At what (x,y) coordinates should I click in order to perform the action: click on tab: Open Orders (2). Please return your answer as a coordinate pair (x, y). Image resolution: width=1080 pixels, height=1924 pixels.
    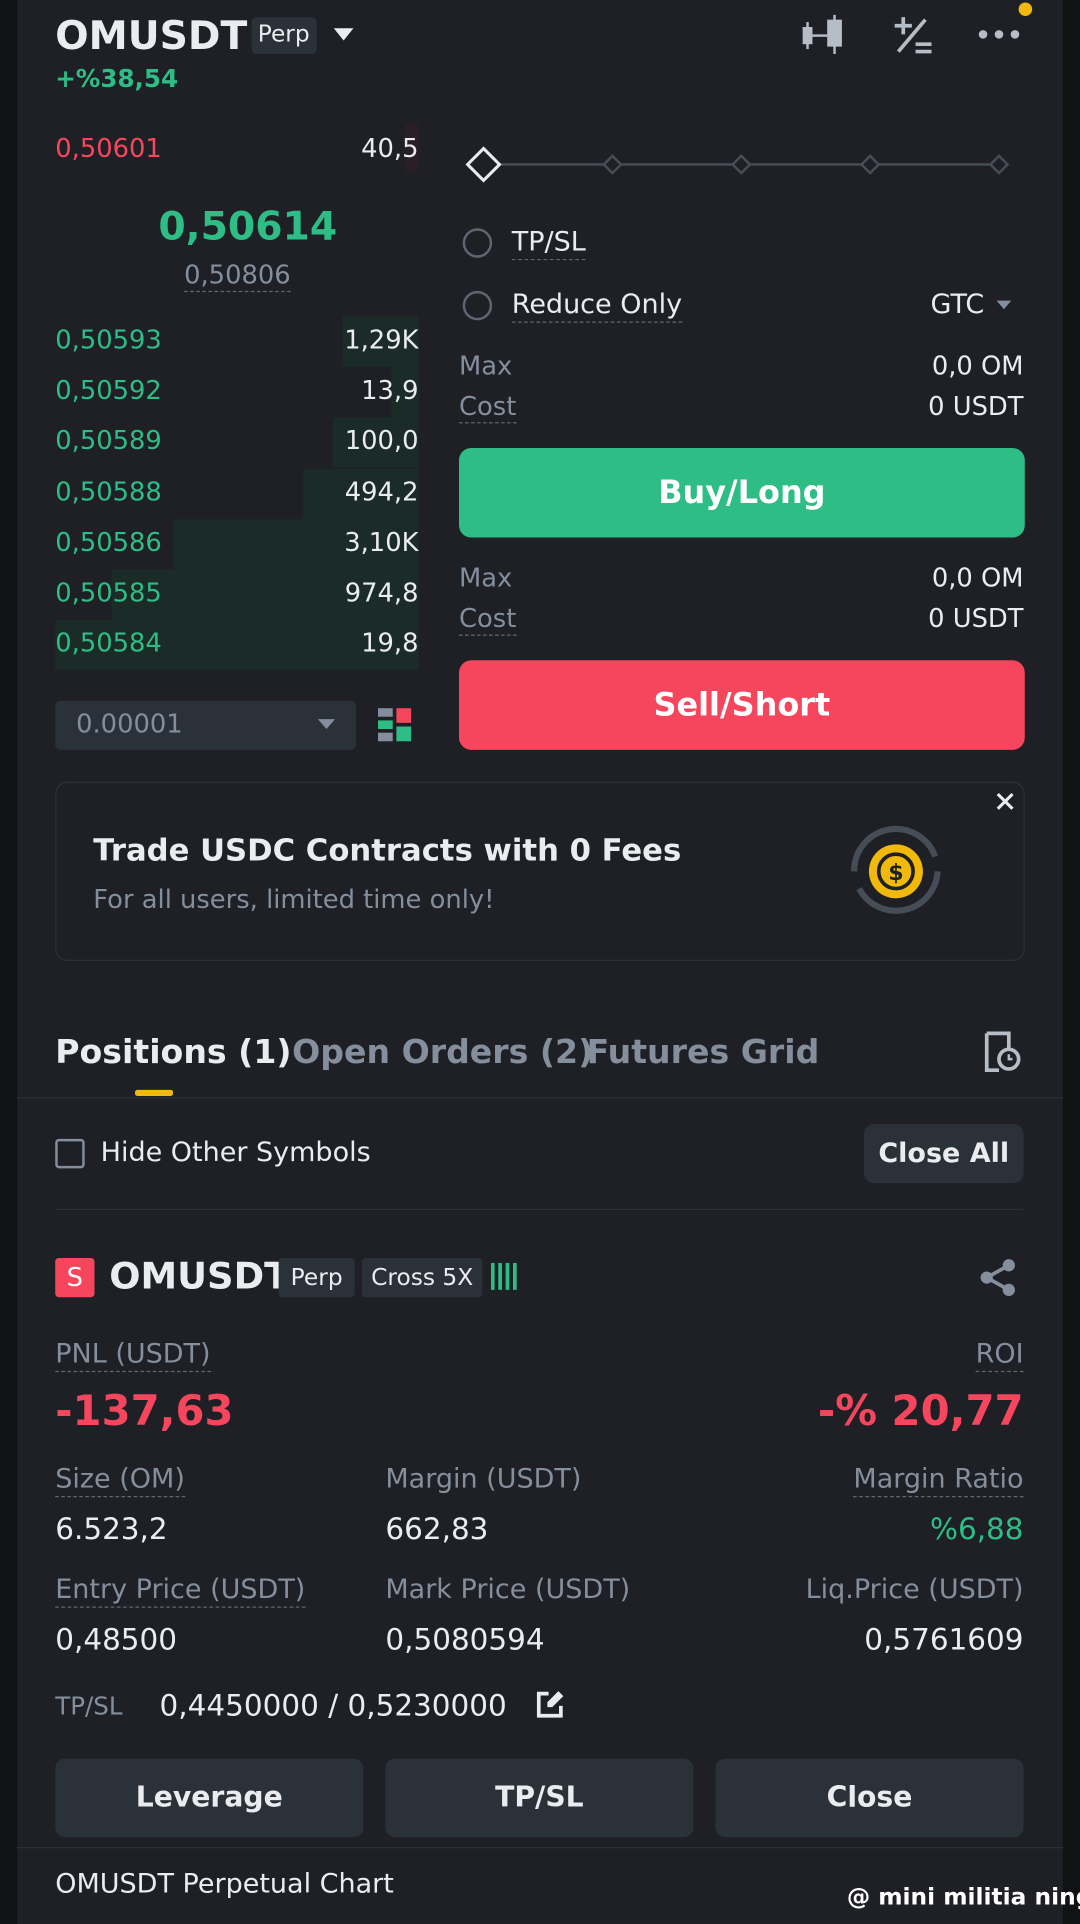
    Looking at the image, I should click on (443, 1052).